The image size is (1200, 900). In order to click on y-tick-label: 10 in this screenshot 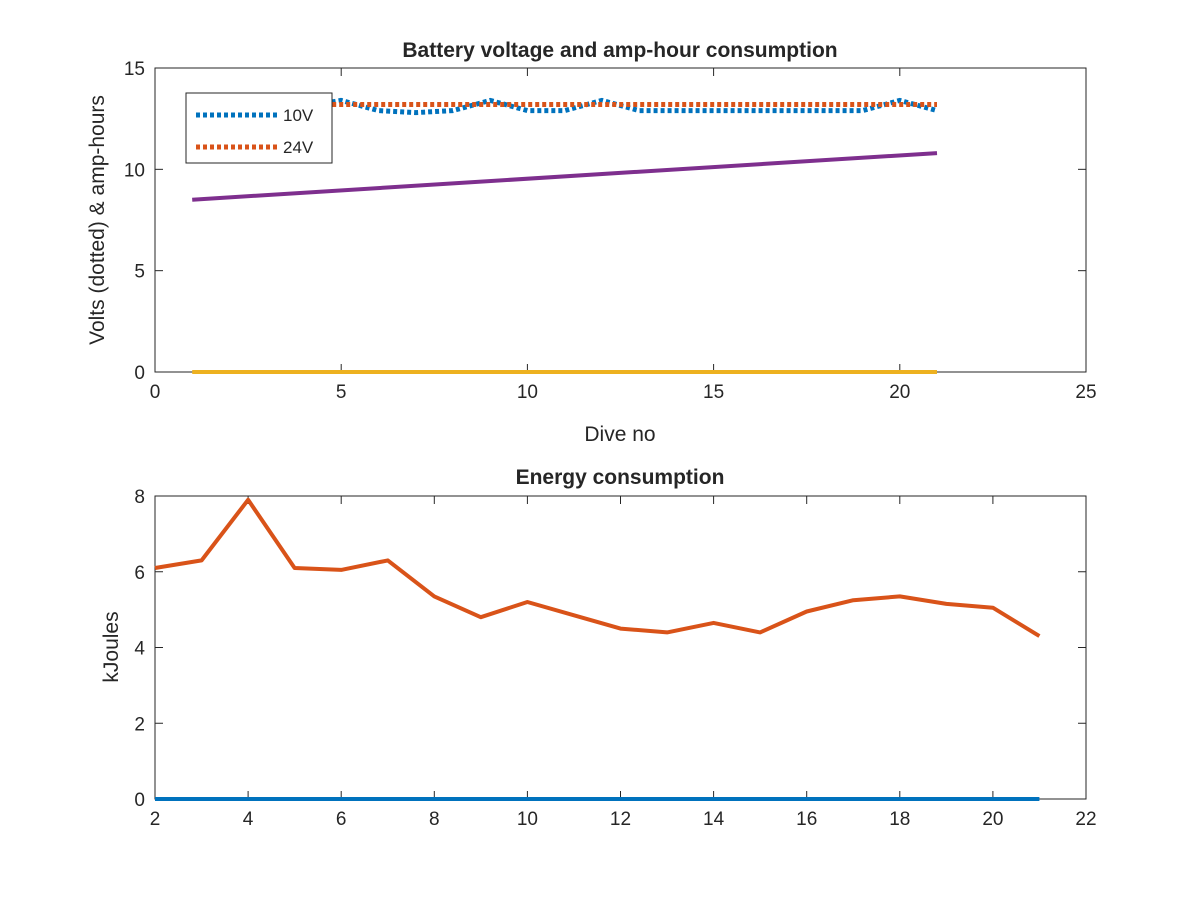, I will do `click(134, 170)`.